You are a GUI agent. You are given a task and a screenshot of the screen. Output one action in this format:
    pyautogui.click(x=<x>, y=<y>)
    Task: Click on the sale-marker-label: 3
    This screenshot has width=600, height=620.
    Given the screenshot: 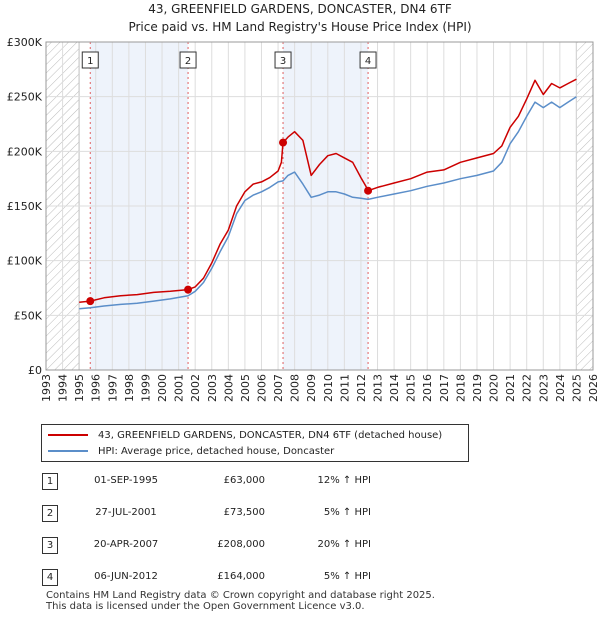 What is the action you would take?
    pyautogui.click(x=283, y=61)
    